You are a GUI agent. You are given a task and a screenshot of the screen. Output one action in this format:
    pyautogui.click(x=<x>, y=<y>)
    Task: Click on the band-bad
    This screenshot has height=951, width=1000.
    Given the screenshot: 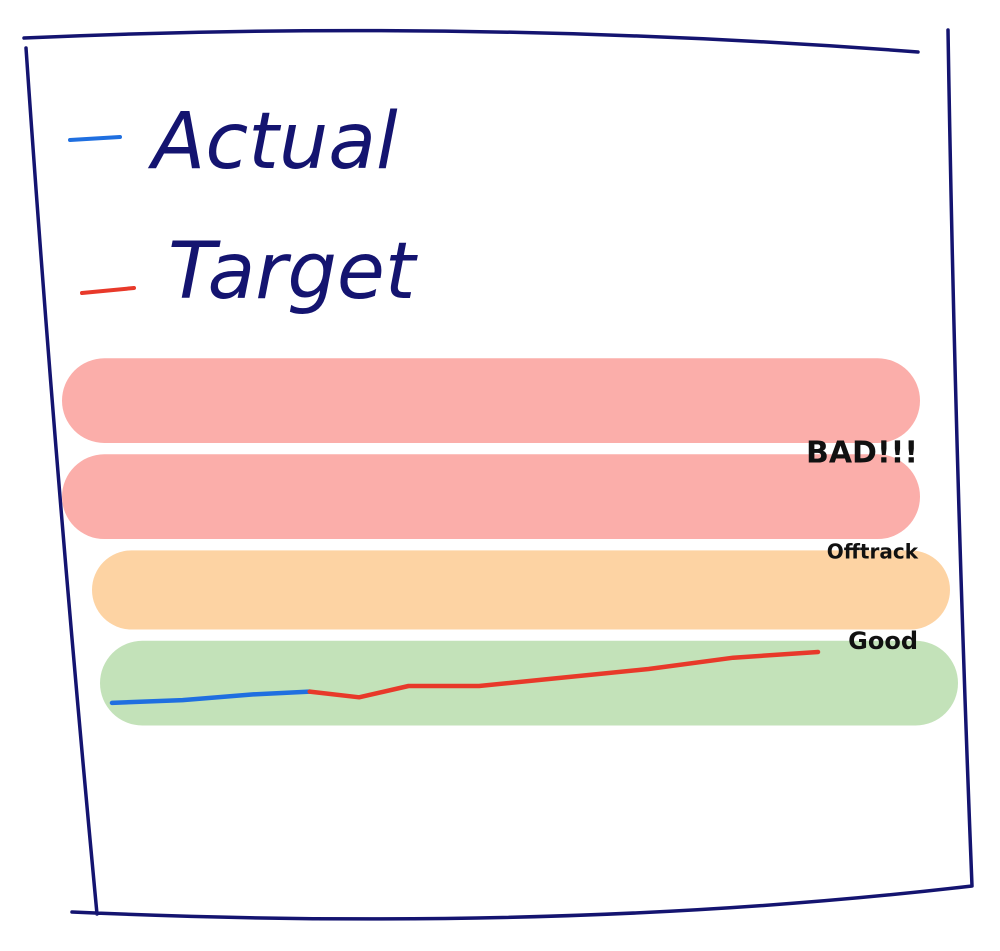 What is the action you would take?
    pyautogui.click(x=491, y=497)
    